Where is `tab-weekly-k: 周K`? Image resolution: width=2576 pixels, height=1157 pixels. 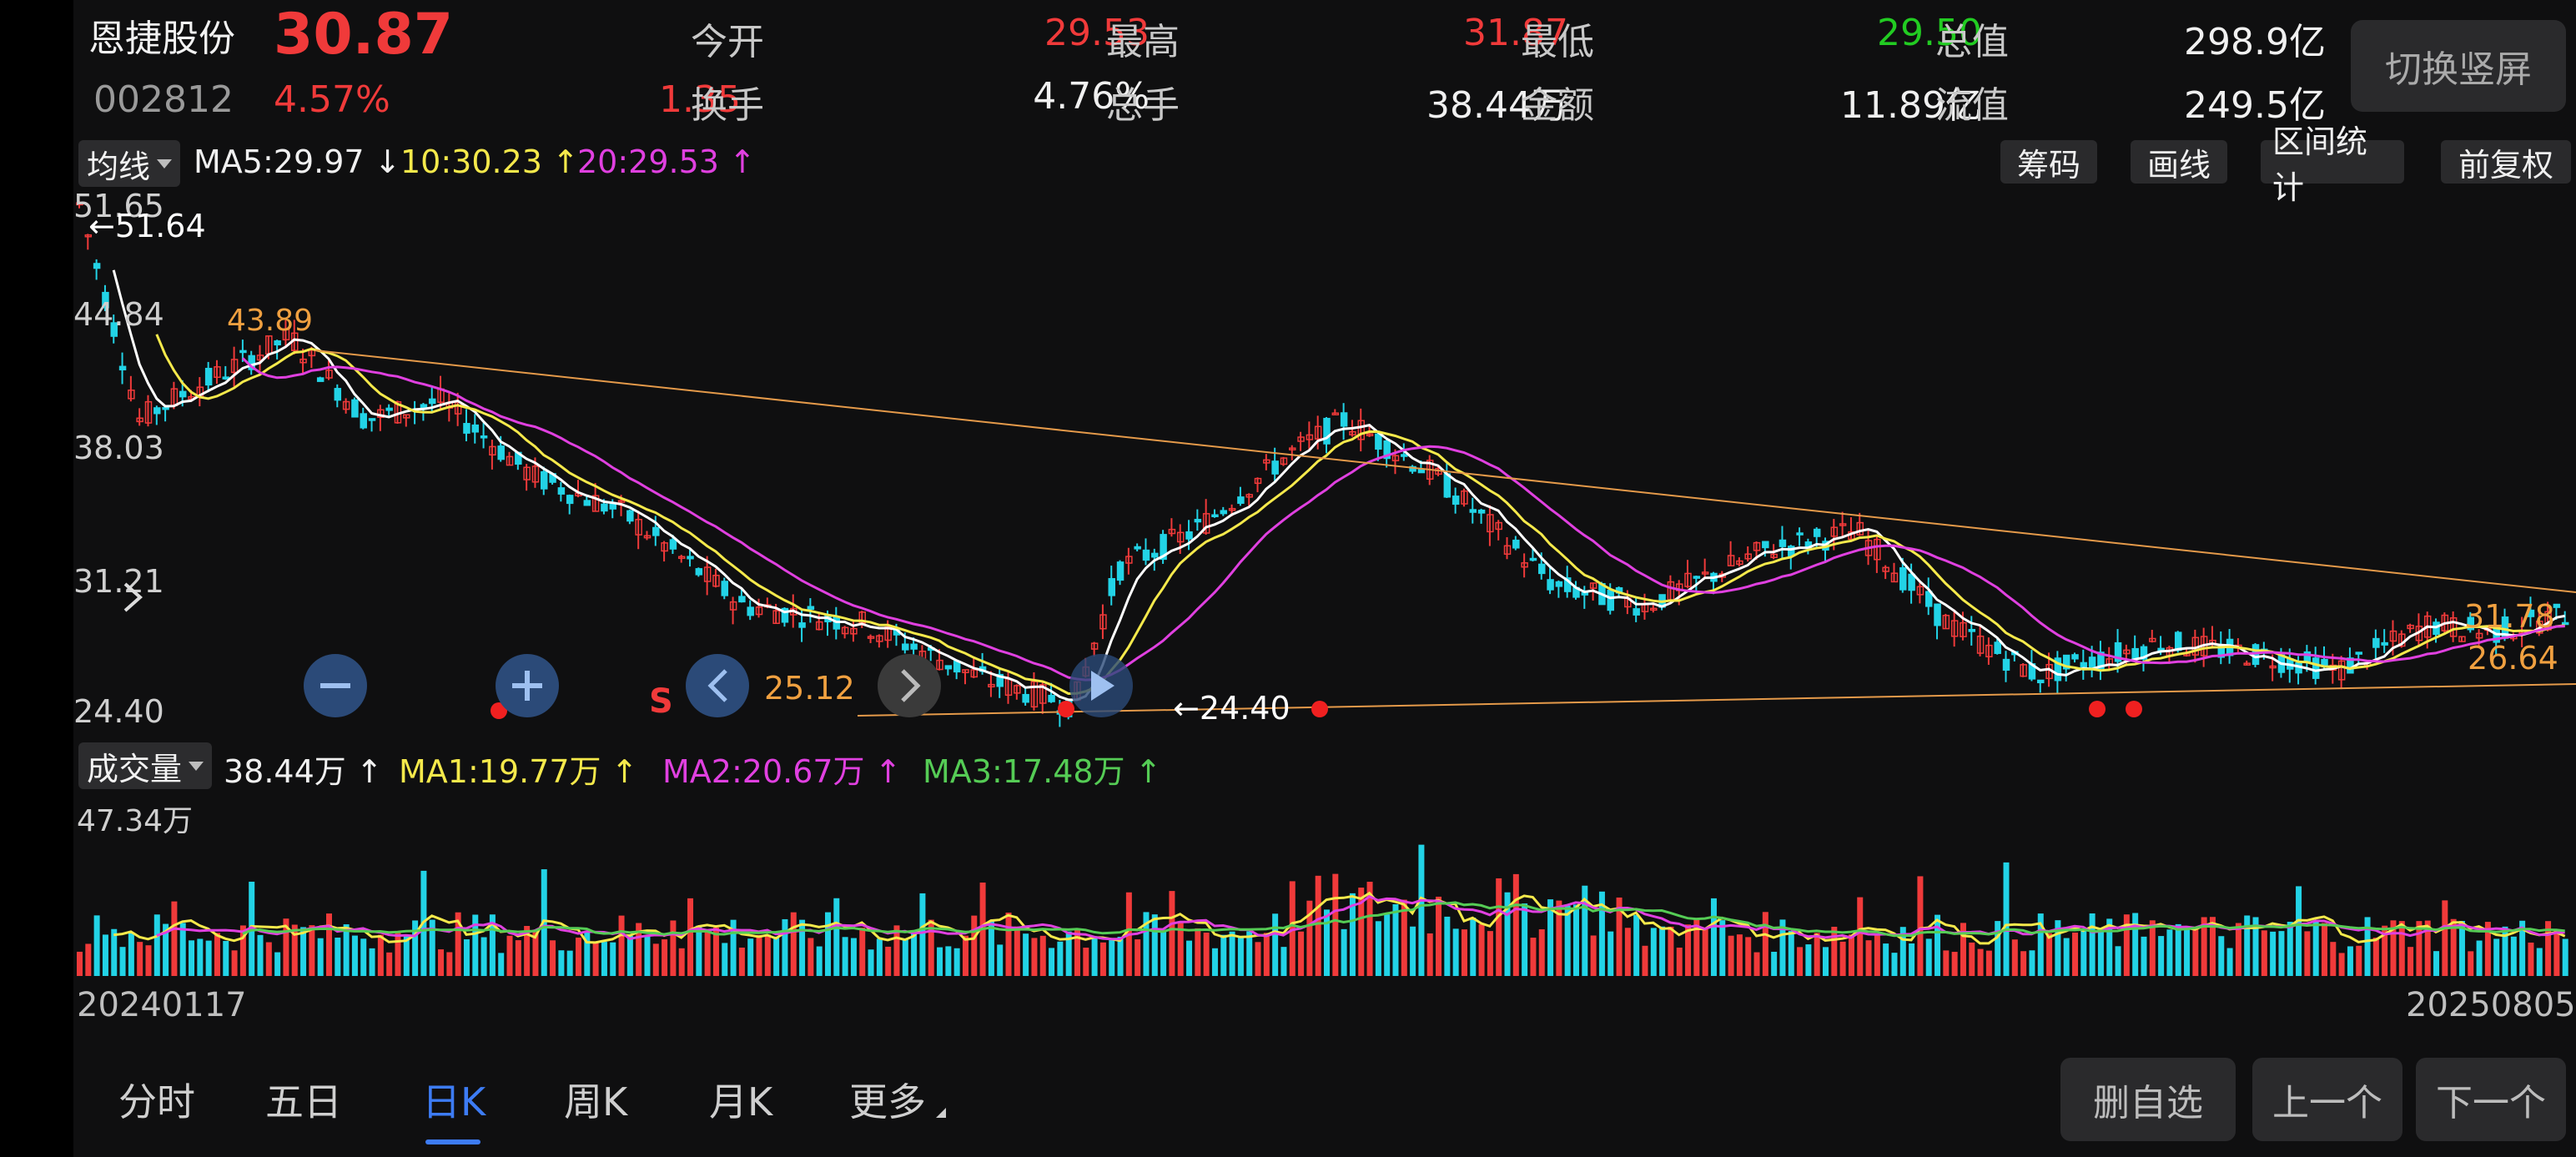 tab-weekly-k: 周K is located at coordinates (596, 1101).